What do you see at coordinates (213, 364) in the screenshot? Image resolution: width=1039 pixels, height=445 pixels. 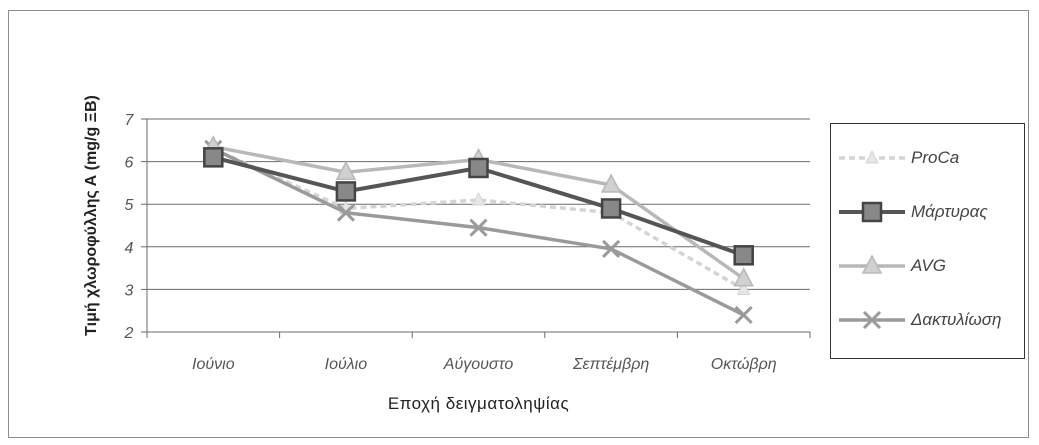 I see `x-tick-label: Ιούνιο` at bounding box center [213, 364].